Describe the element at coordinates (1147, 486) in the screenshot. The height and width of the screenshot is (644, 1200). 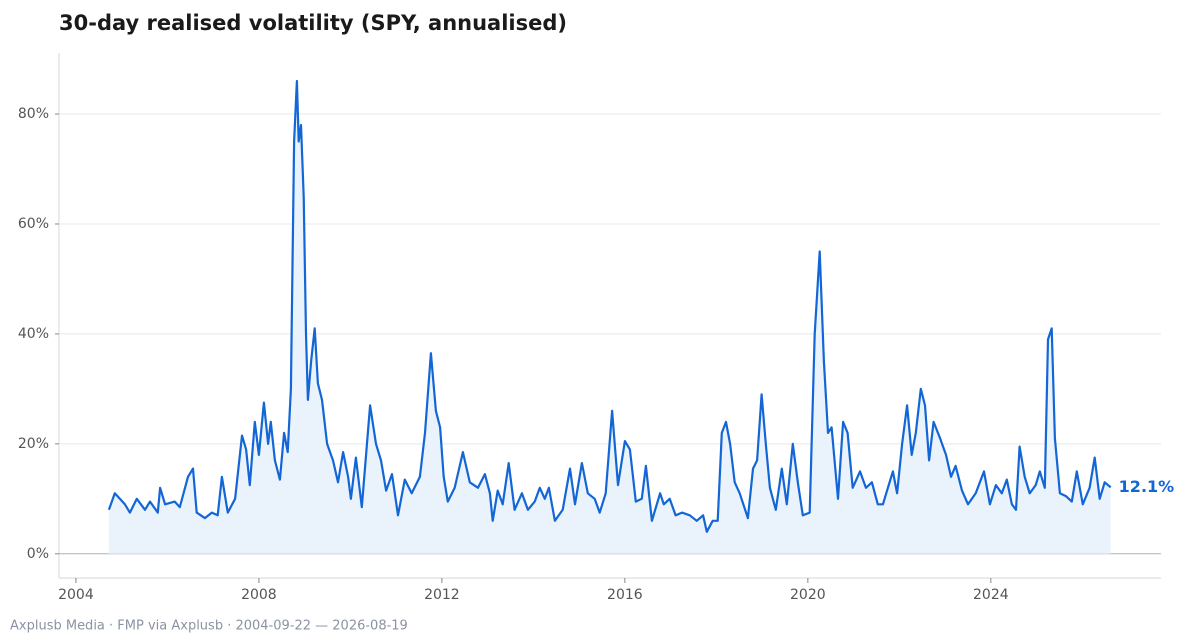
I see `last-value-label: 12.1%` at that location.